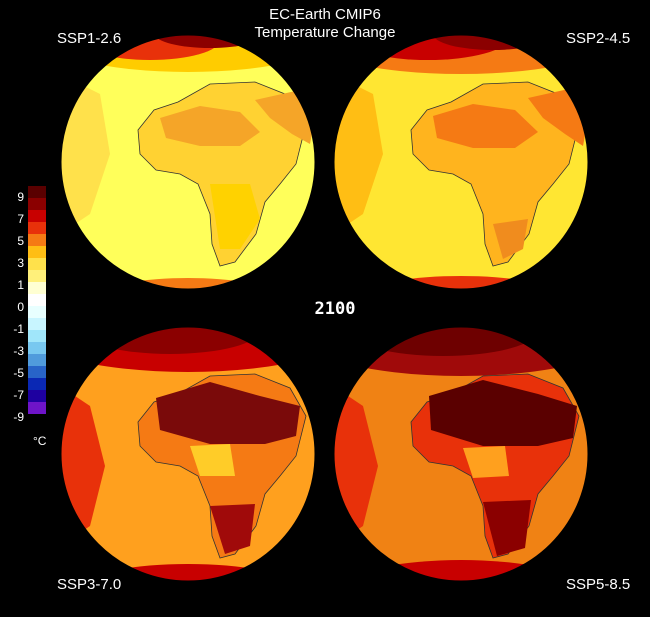  I want to click on colorbar-tick-label: 3, so click(20, 263).